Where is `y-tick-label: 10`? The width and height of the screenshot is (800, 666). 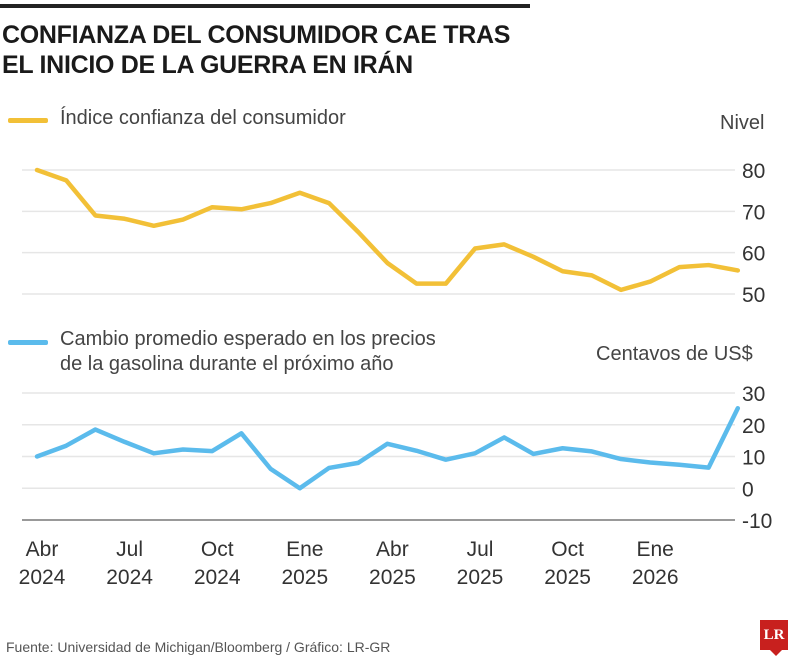 y-tick-label: 10 is located at coordinates (753, 458).